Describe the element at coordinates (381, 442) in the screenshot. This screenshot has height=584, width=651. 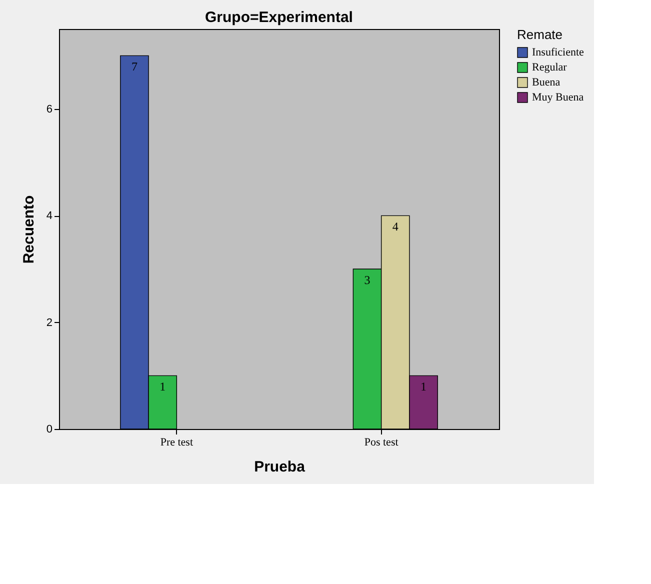
I see `x-tick-label: Pos test` at that location.